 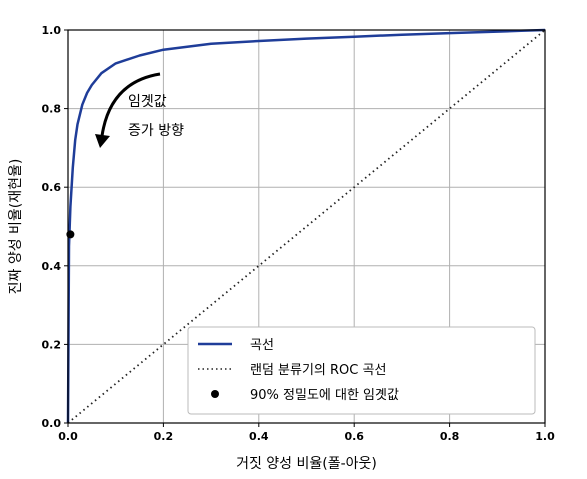 What do you see at coordinates (450, 436) in the screenshot?
I see `x-tick-label: 0.8` at bounding box center [450, 436].